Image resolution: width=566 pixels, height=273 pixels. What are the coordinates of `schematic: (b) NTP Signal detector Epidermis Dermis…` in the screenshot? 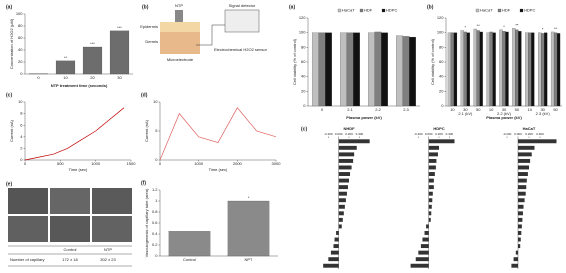 It's located at (203, 32).